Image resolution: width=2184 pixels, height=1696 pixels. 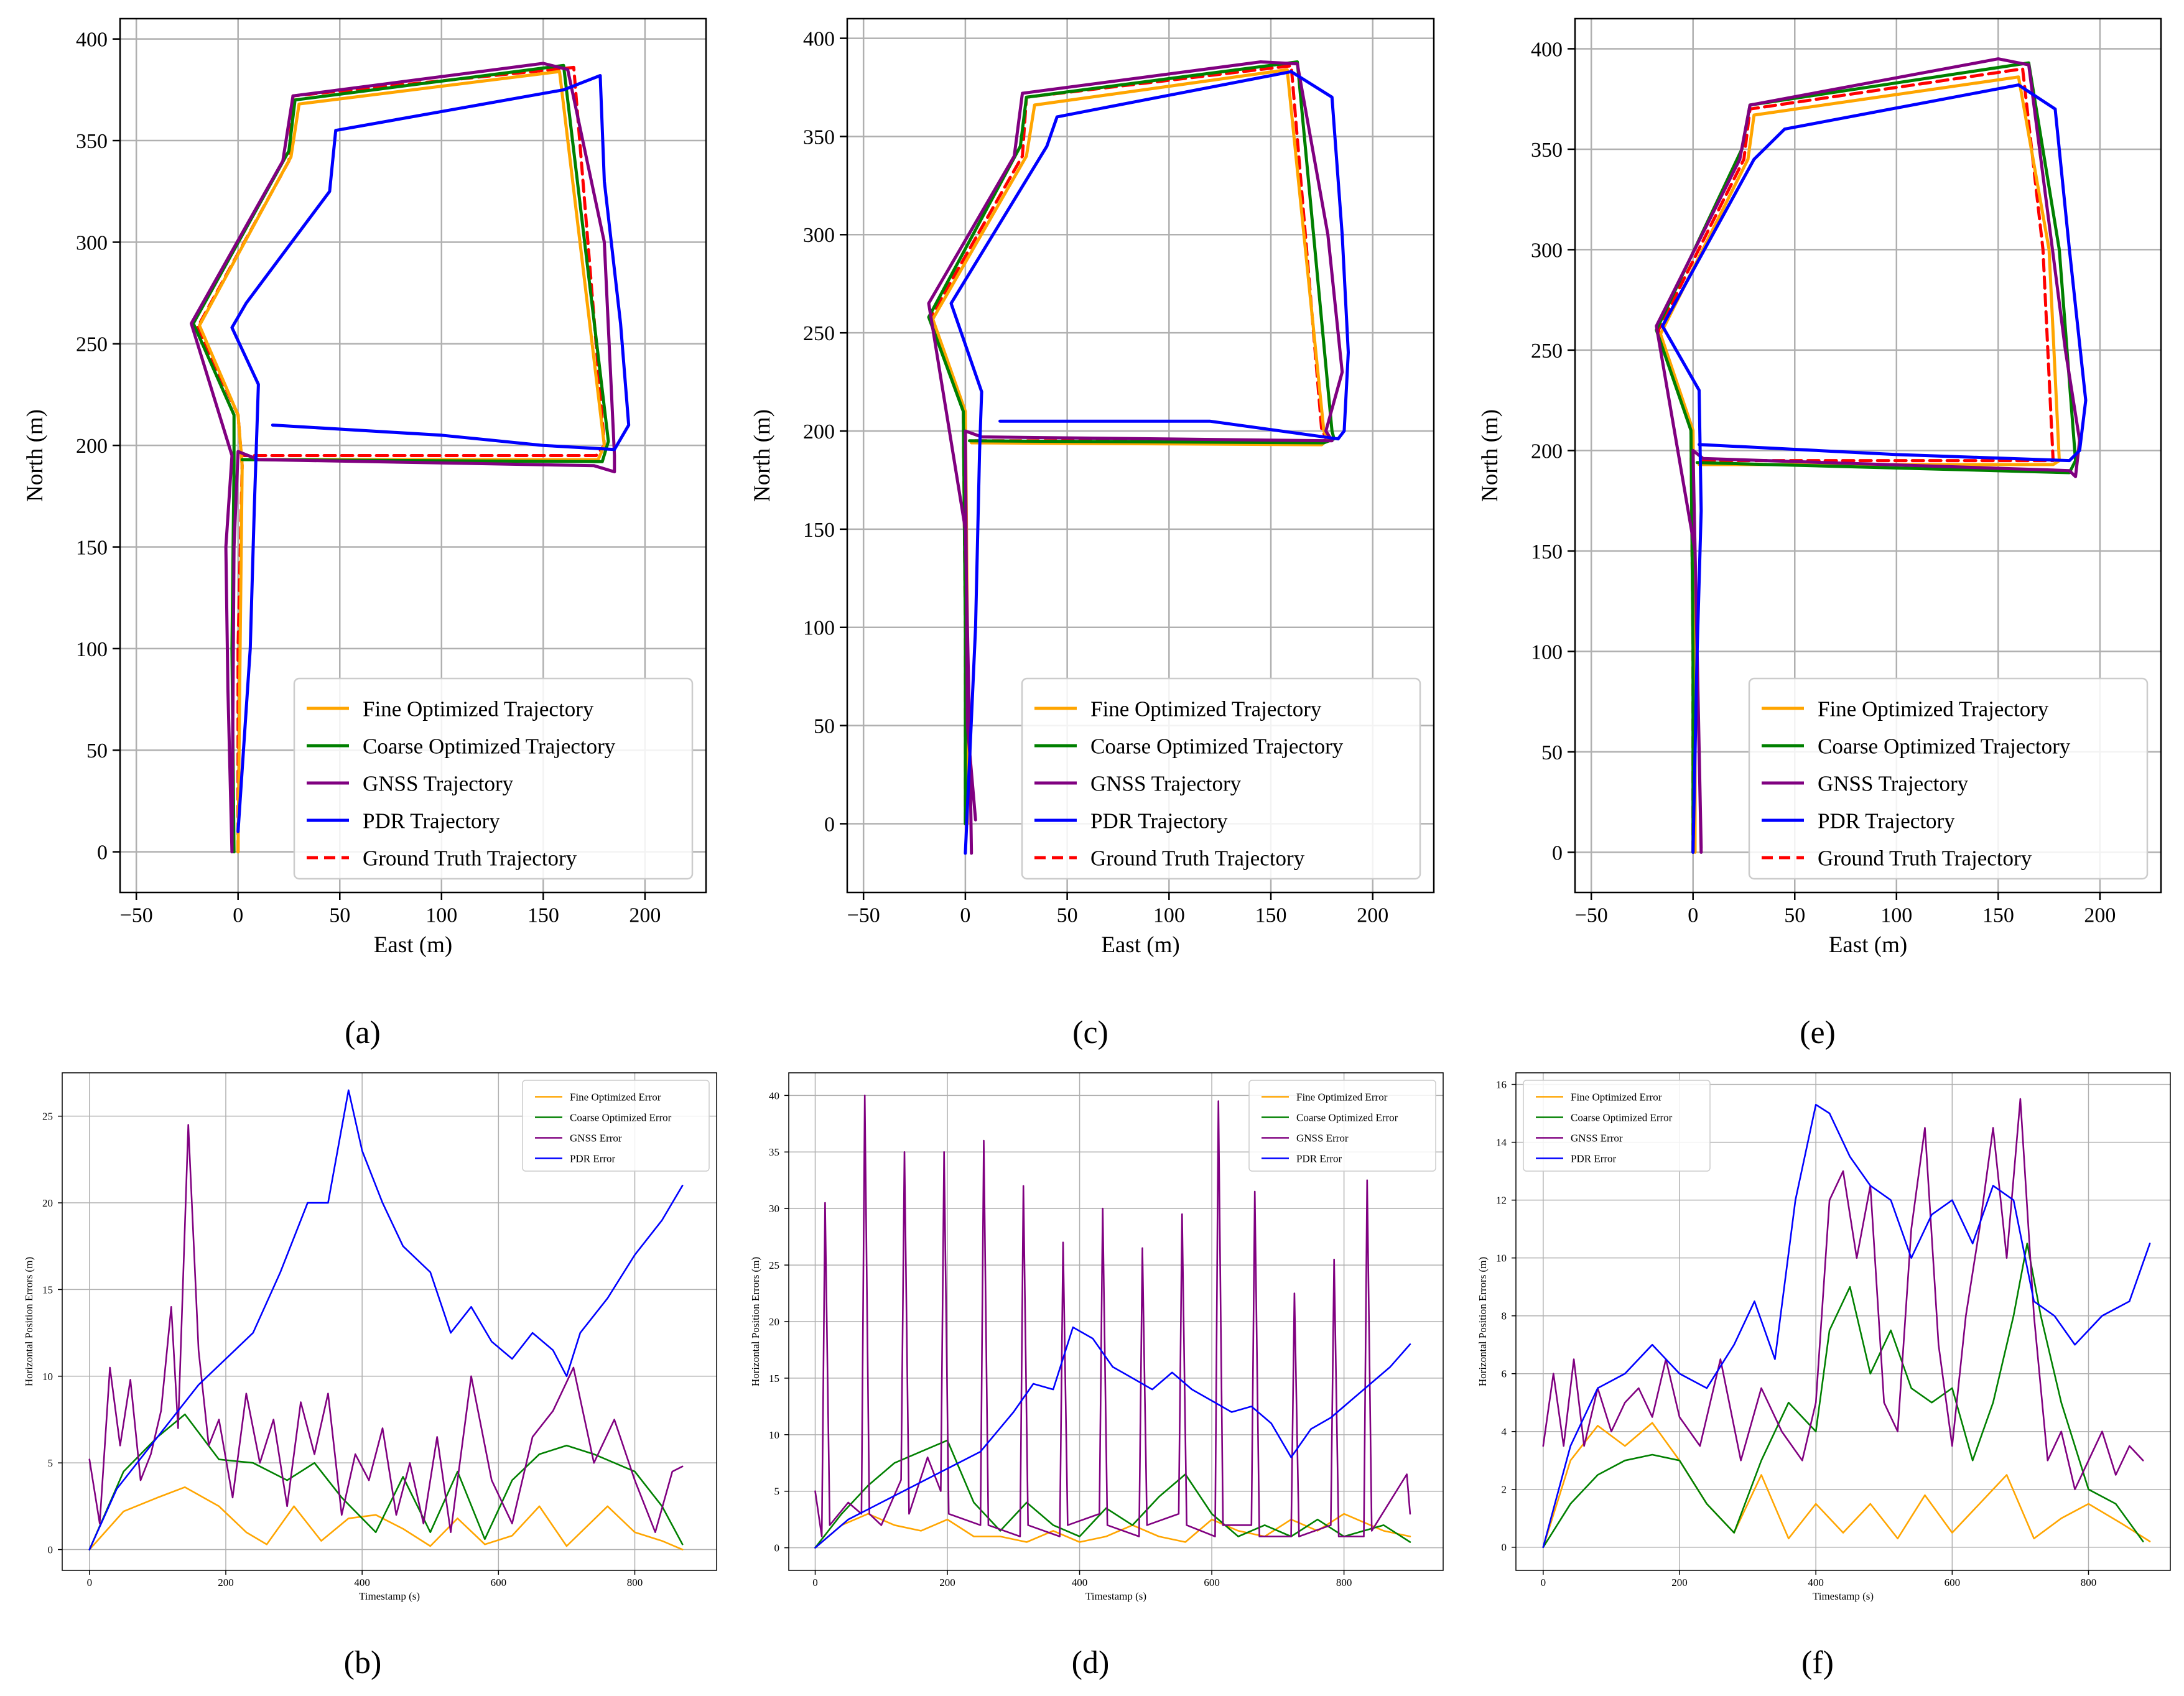 What do you see at coordinates (92, 344) in the screenshot?
I see `y-tick-label: 250` at bounding box center [92, 344].